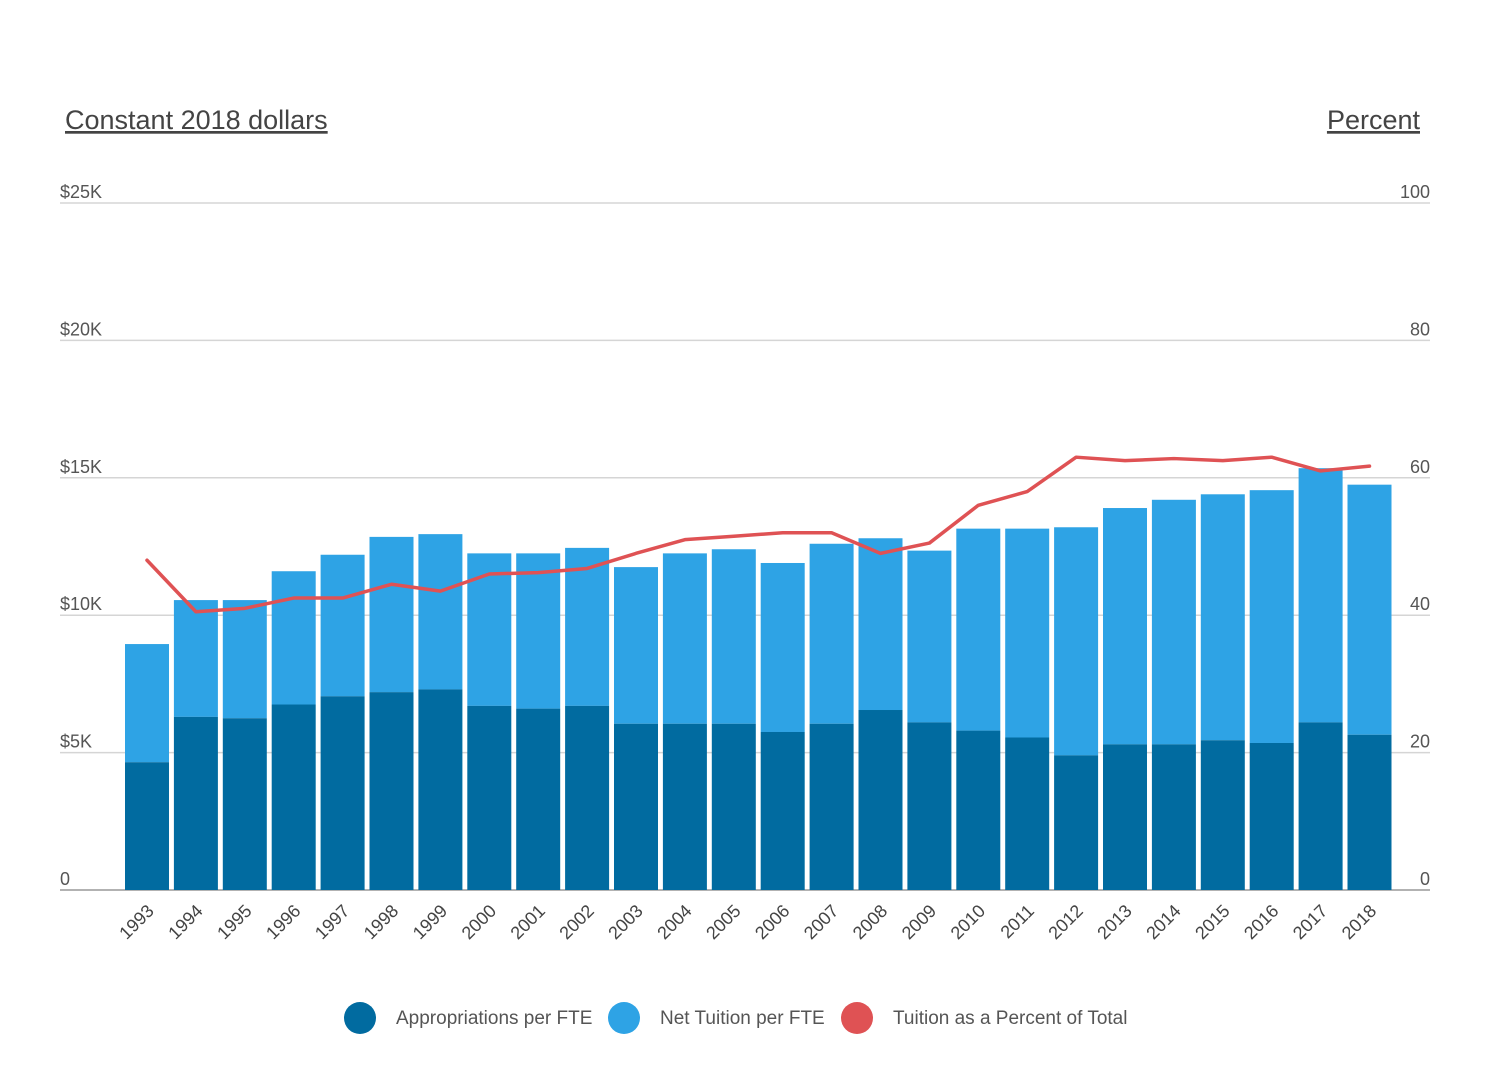  Describe the element at coordinates (196, 120) in the screenshot. I see `left-axis-title: Constant 2018 dollars` at that location.